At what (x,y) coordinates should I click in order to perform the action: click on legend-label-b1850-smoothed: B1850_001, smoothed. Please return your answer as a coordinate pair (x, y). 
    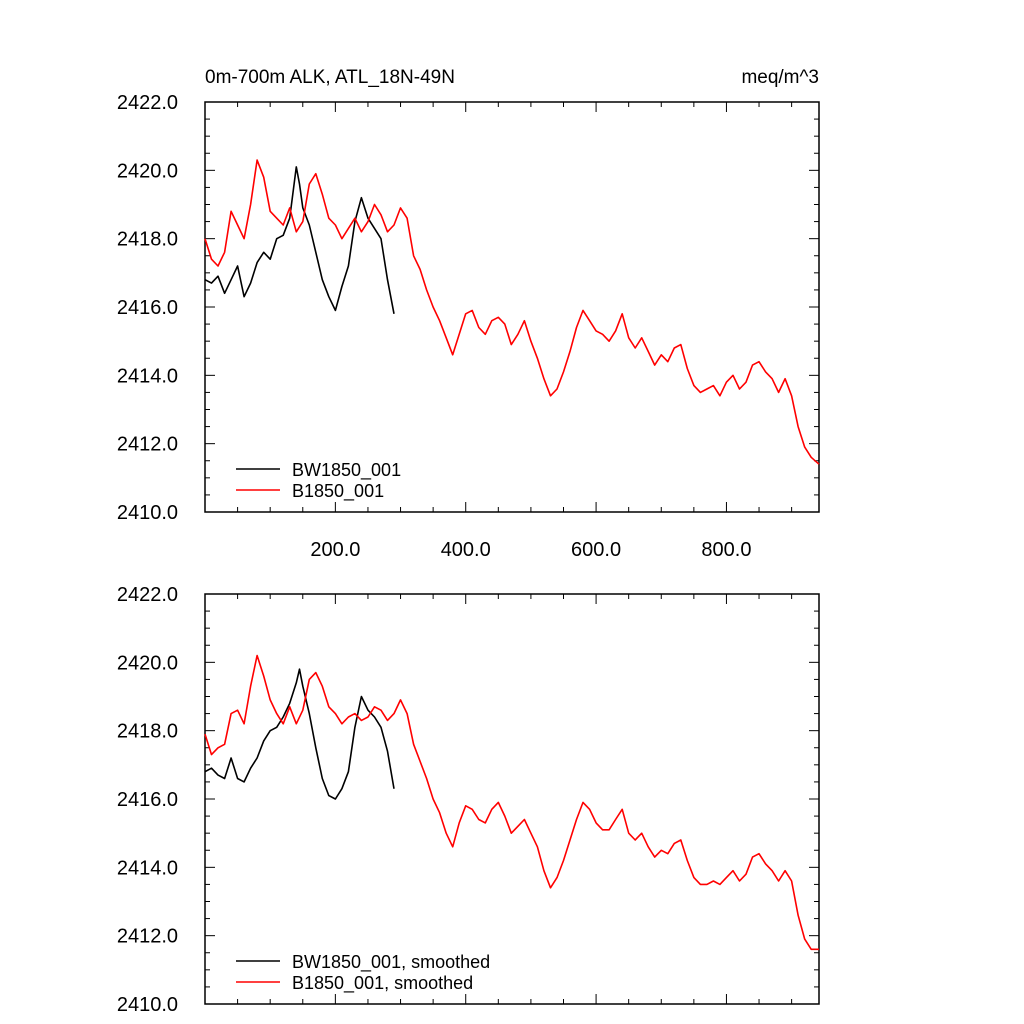
    Looking at the image, I should click on (382, 983).